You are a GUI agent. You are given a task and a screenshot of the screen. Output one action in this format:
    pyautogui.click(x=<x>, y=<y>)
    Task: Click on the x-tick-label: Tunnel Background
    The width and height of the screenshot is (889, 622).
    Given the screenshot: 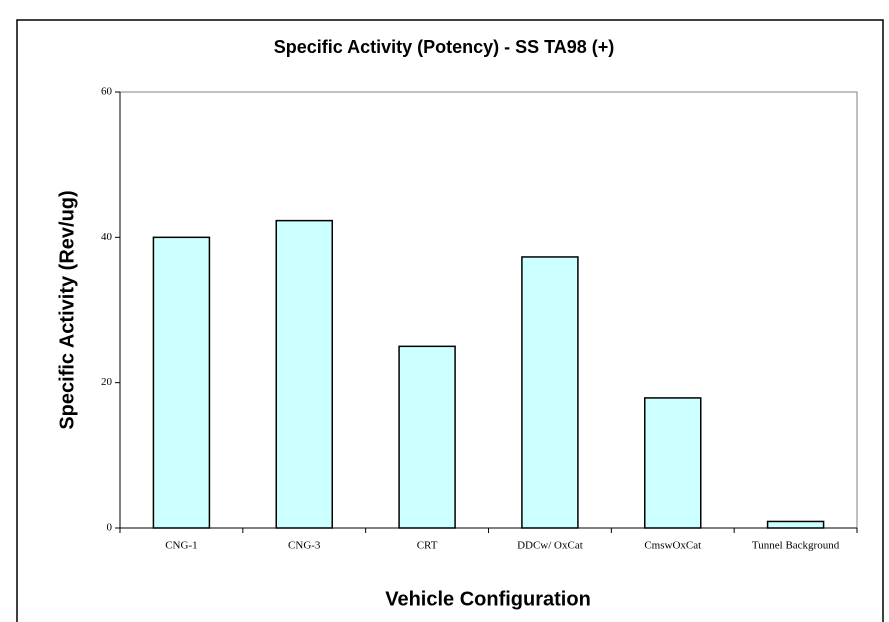 What is the action you would take?
    pyautogui.click(x=796, y=546)
    